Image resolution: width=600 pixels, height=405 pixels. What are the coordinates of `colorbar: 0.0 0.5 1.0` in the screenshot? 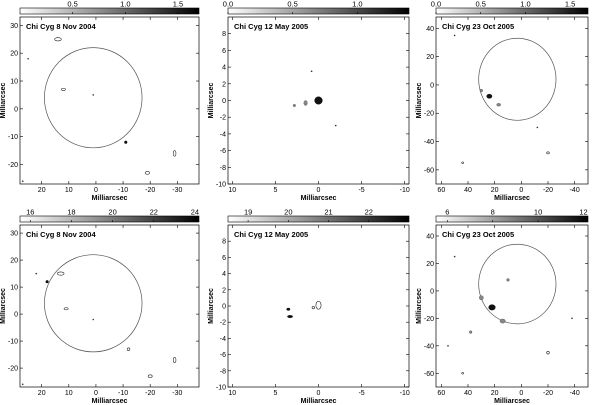 It's located at (316, 7).